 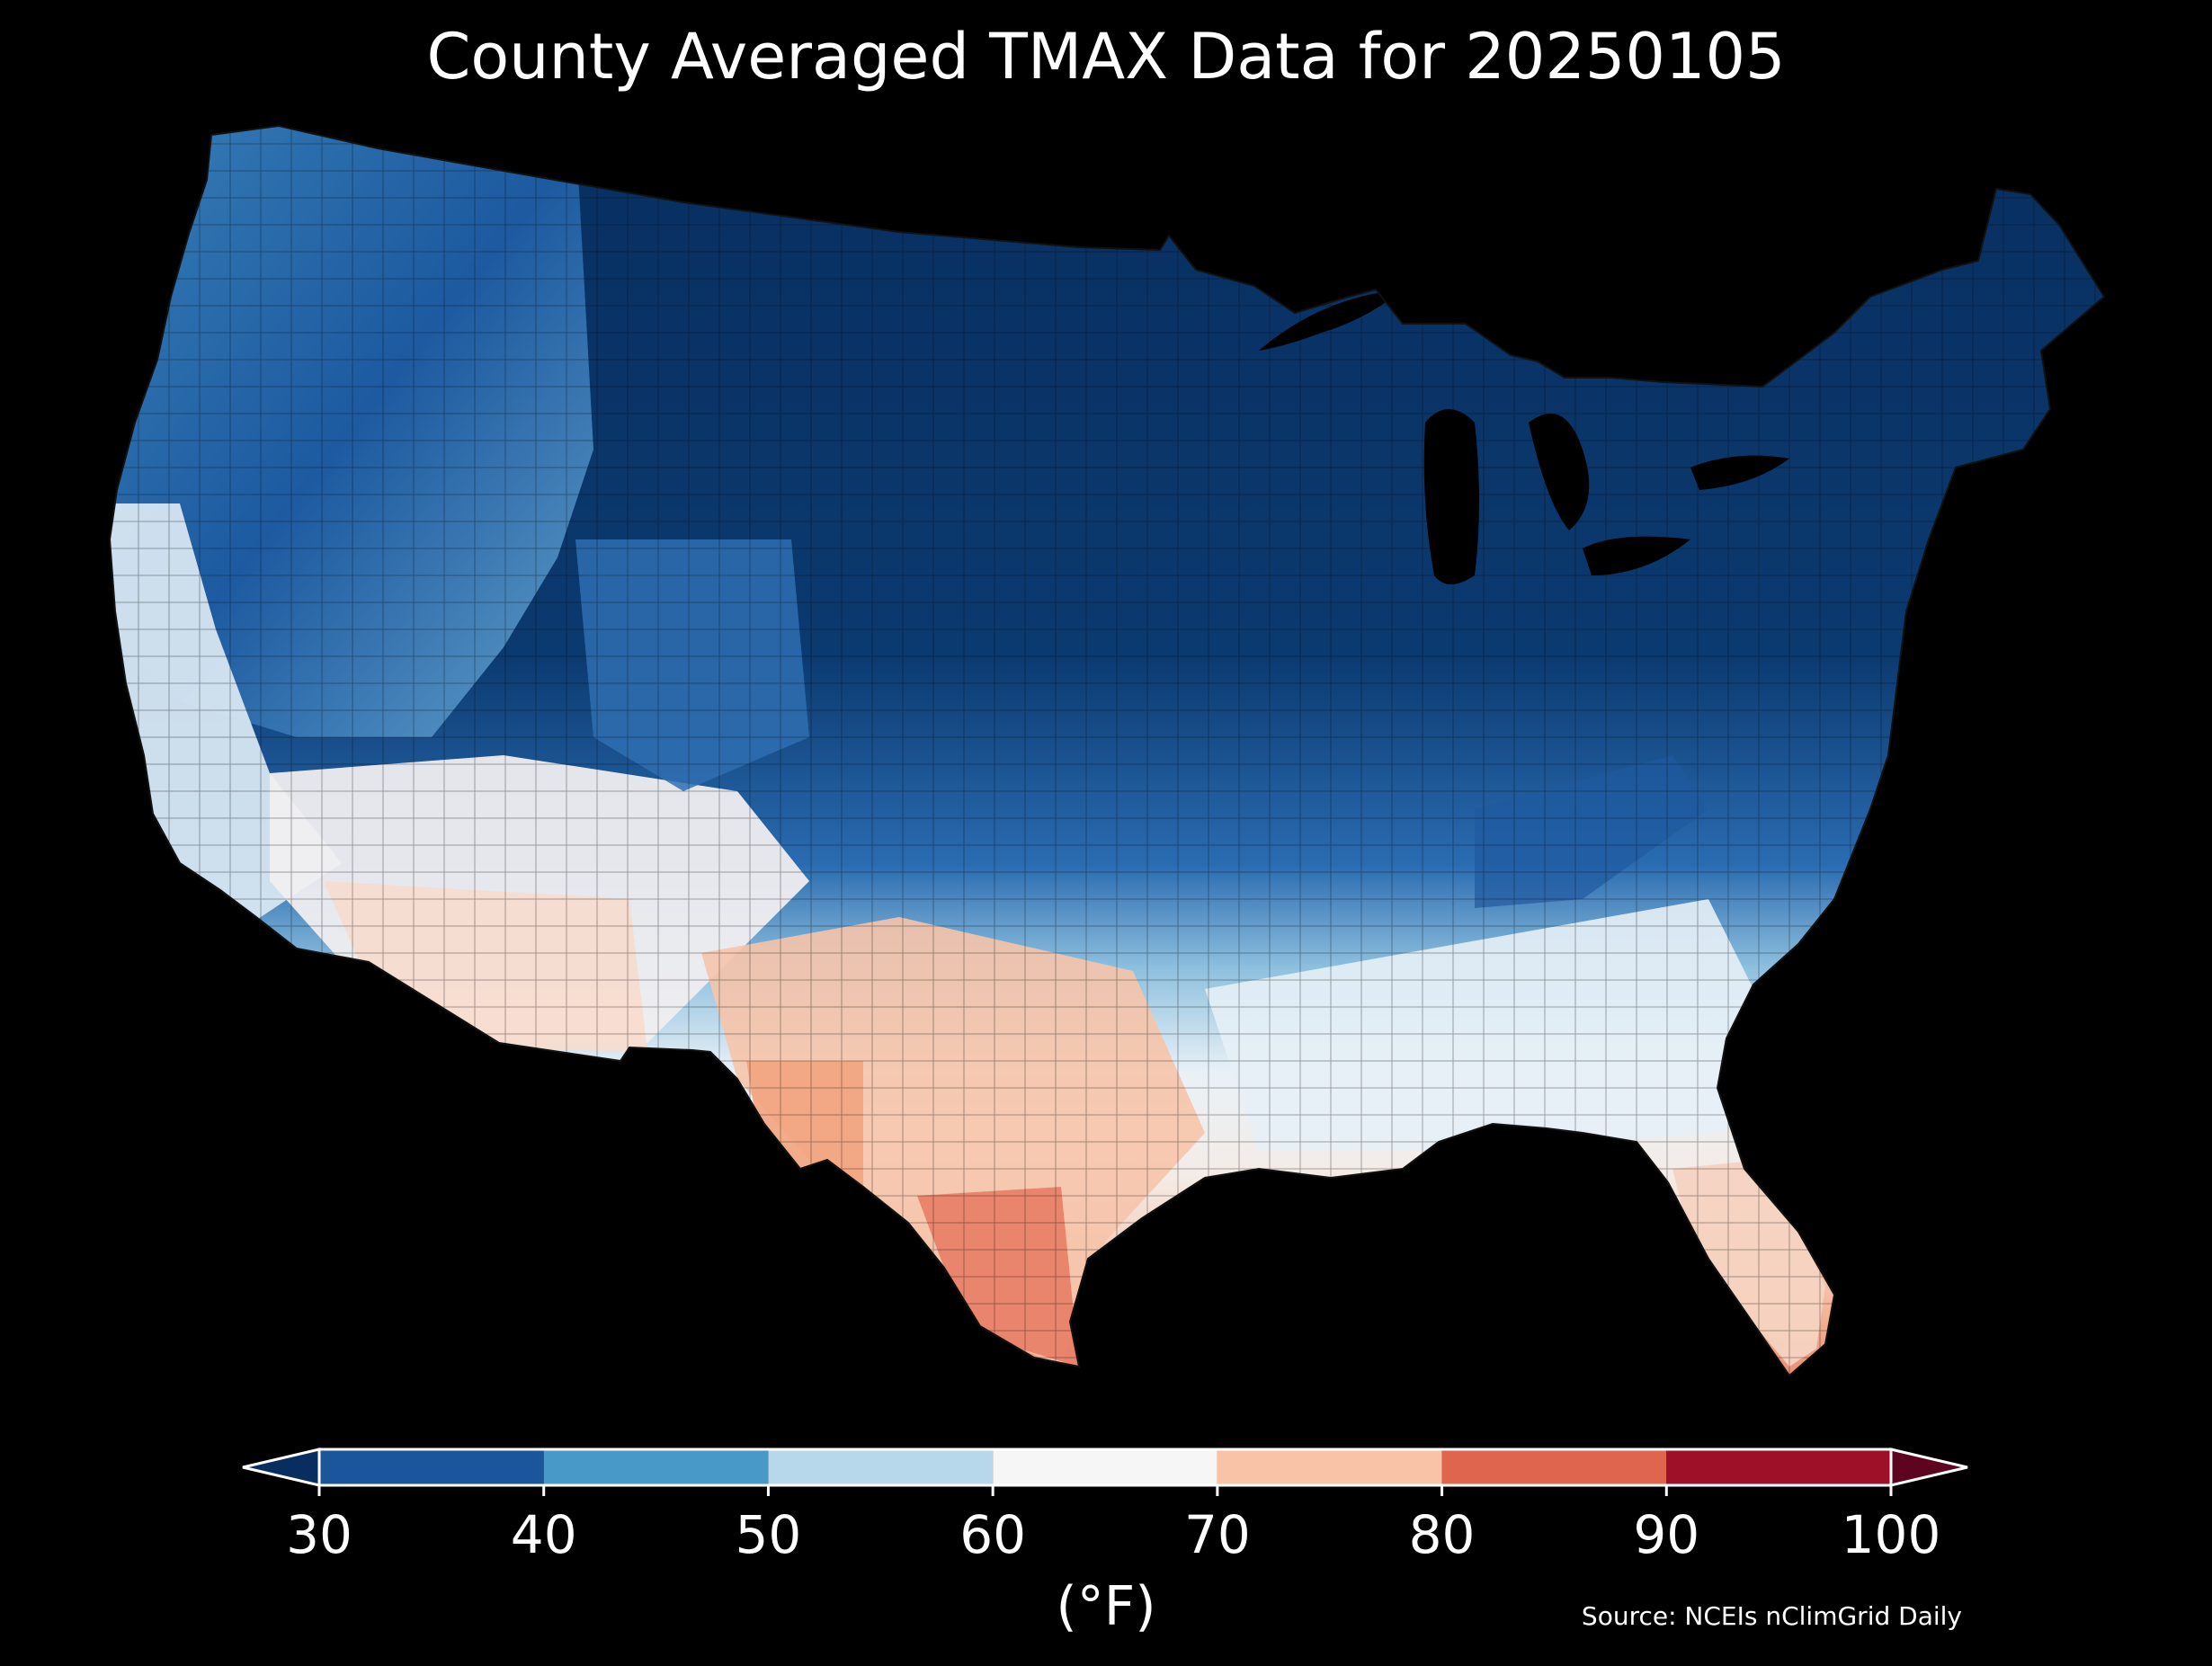 I want to click on colorbar-under-arrow, so click(x=281, y=1468).